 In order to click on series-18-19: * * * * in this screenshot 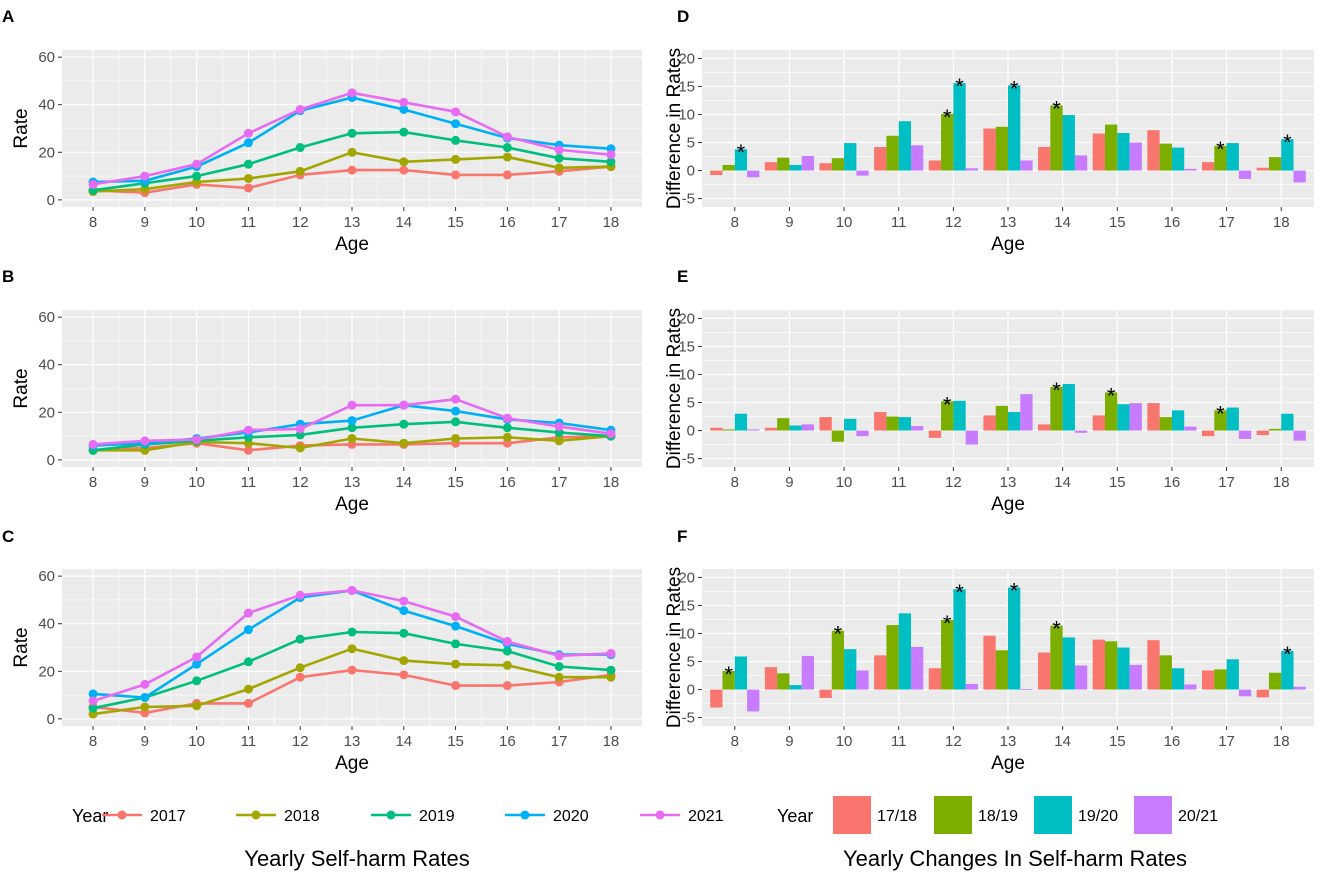, I will do `click(1002, 410)`.